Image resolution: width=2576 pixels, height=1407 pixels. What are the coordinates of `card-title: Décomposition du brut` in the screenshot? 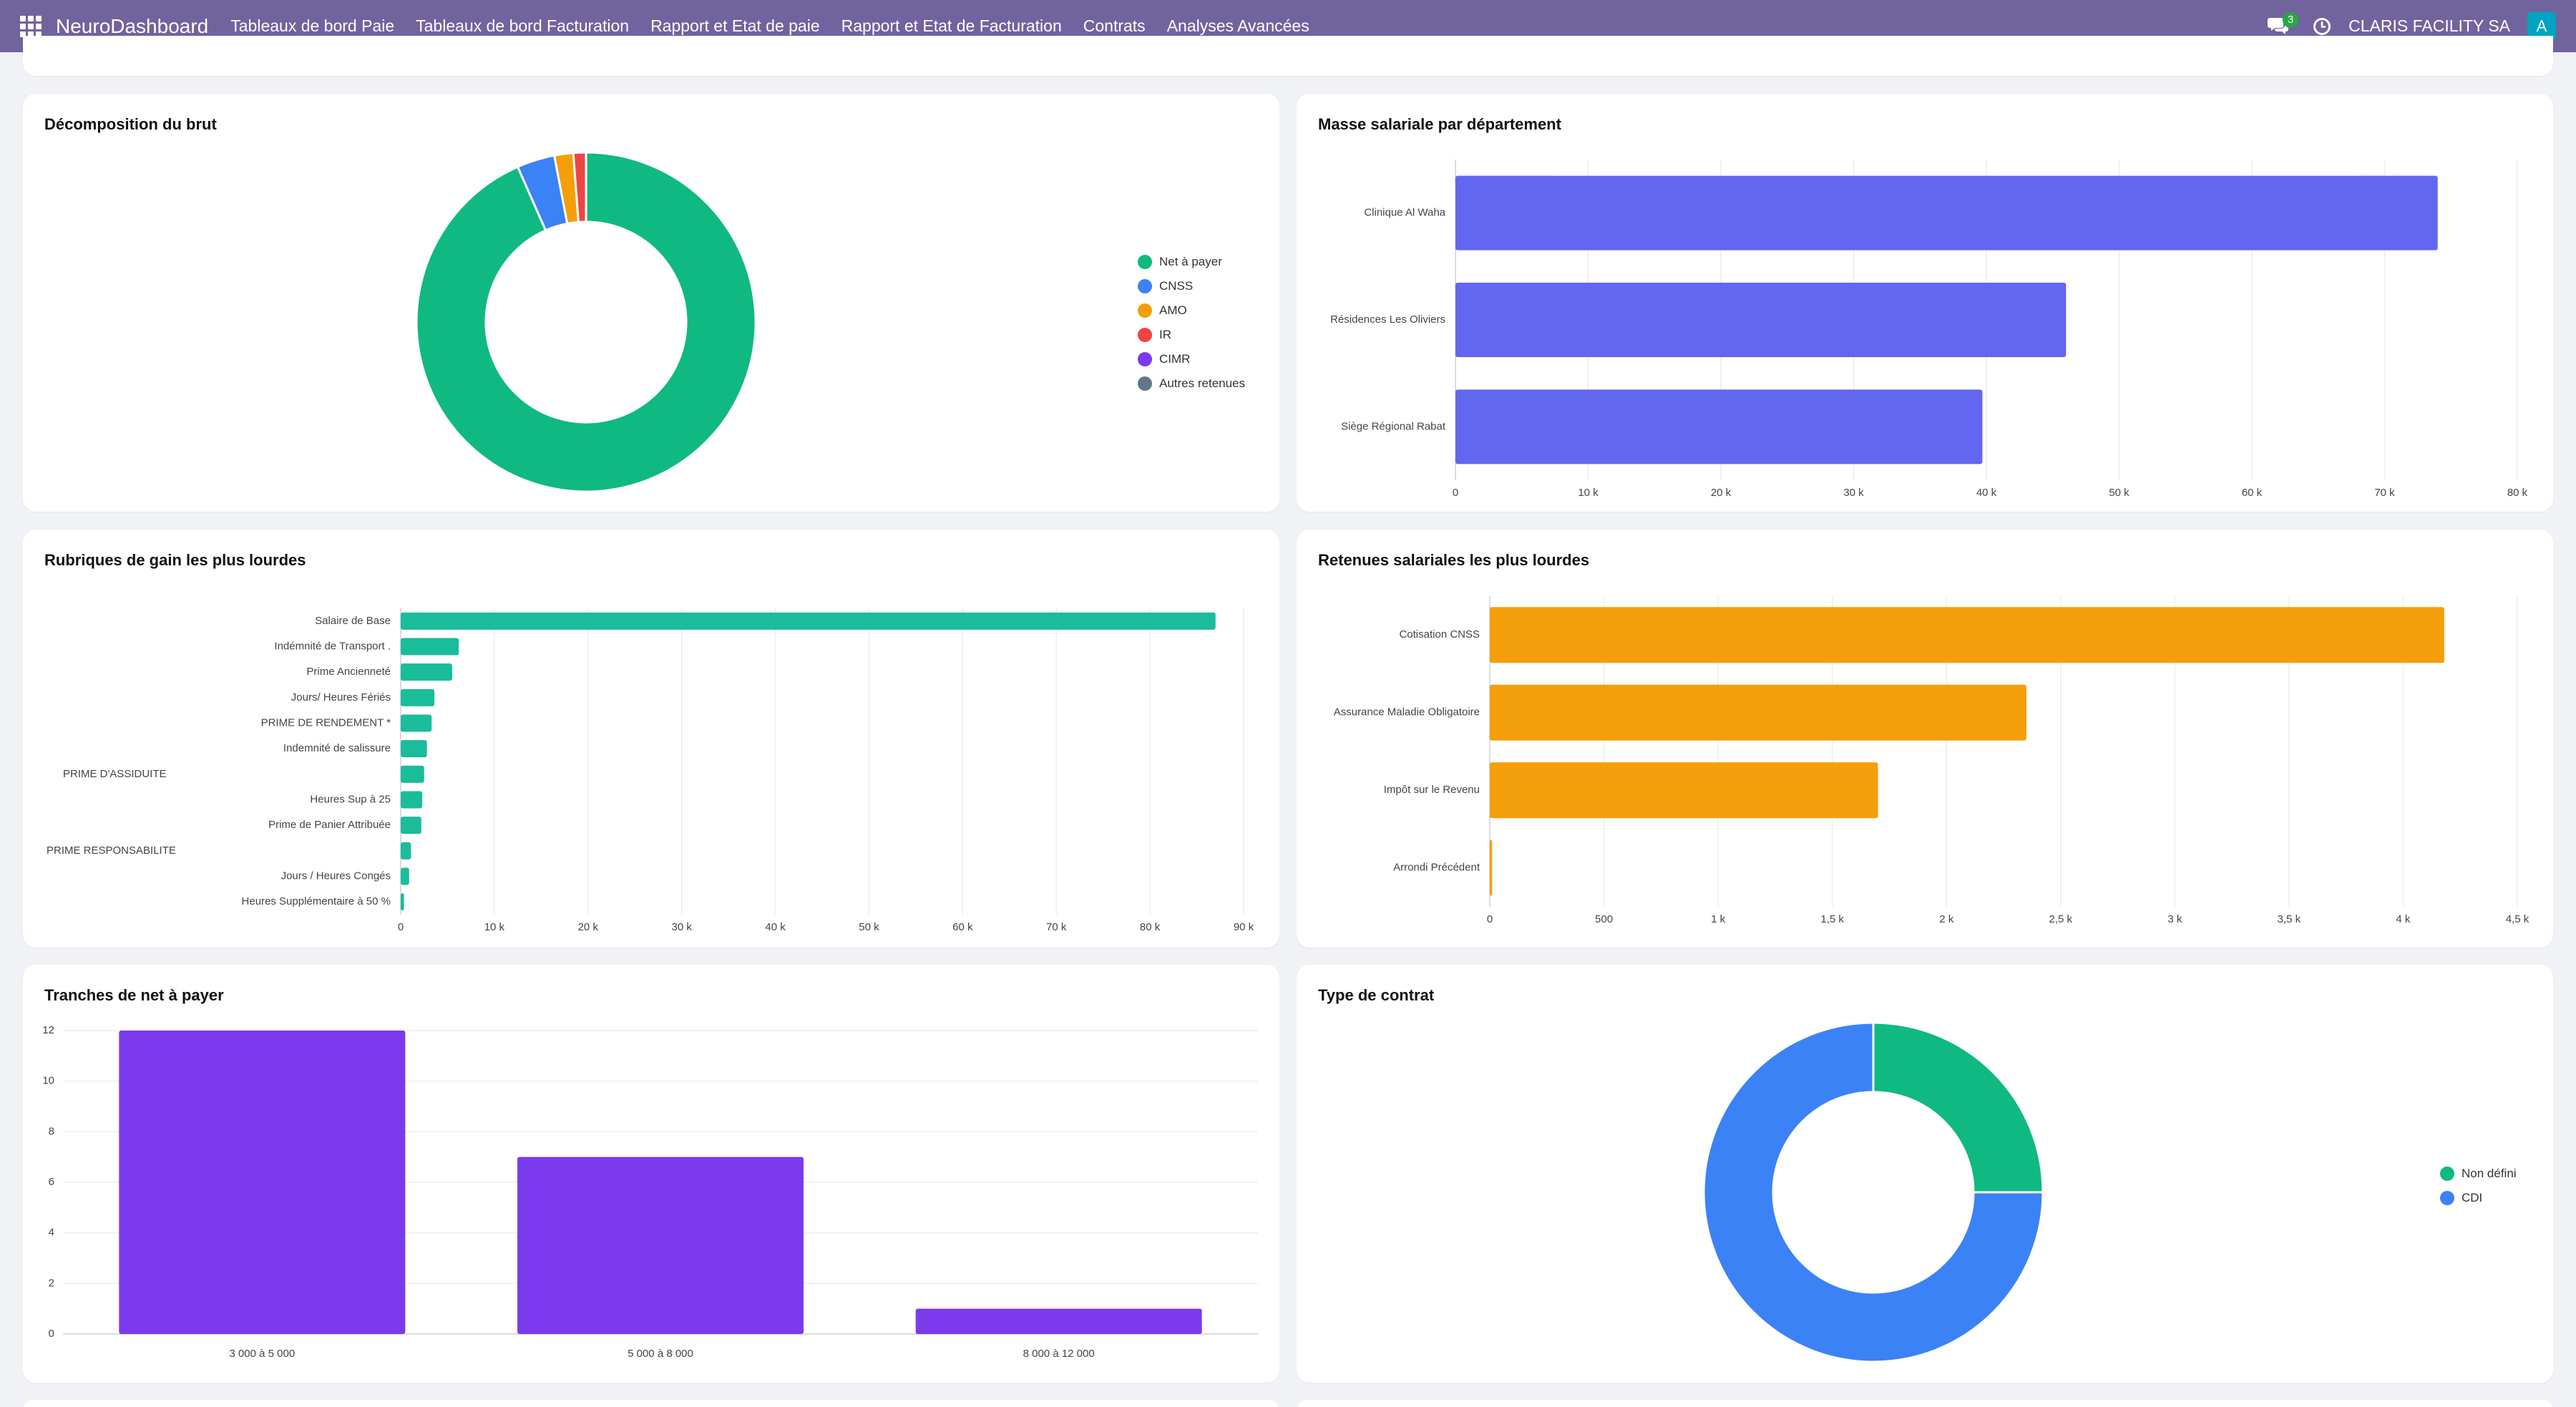 It's located at (130, 124).